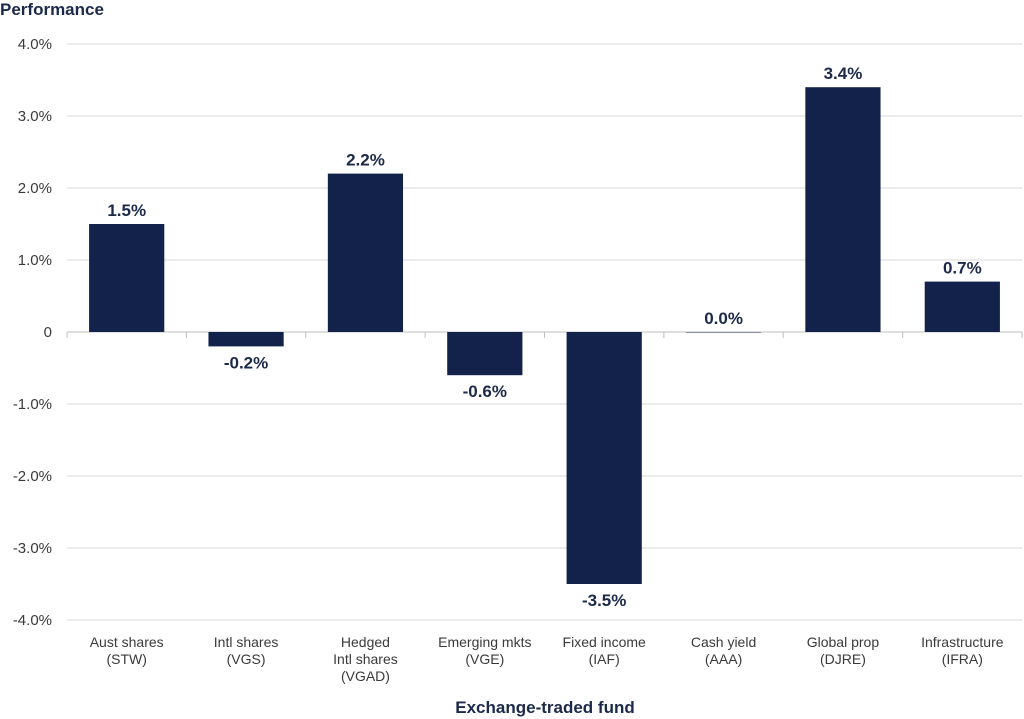  What do you see at coordinates (52, 9) in the screenshot?
I see `y-axis-title: Performance` at bounding box center [52, 9].